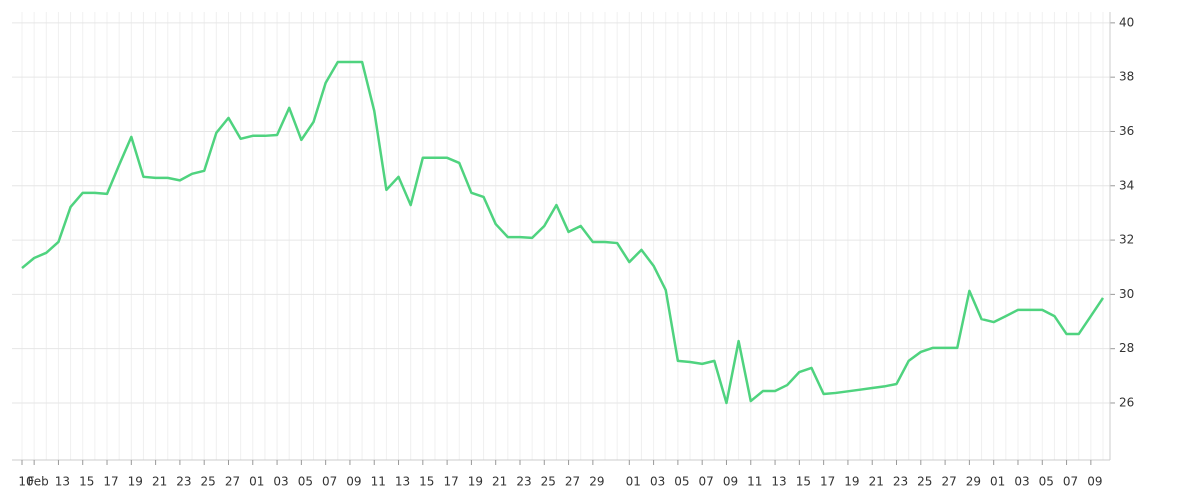  Describe the element at coordinates (1126, 402) in the screenshot. I see `y-tick-label: 26` at that location.